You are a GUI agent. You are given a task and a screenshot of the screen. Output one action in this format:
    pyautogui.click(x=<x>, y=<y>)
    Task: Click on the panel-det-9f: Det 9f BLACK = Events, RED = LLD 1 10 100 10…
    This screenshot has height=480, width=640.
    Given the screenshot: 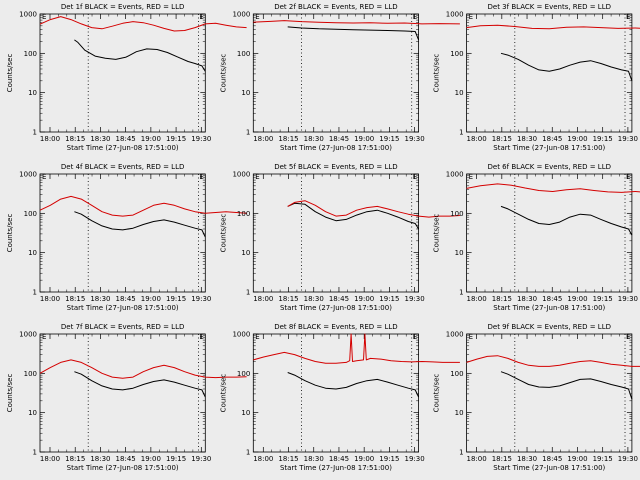 What is the action you would take?
    pyautogui.click(x=536, y=397)
    